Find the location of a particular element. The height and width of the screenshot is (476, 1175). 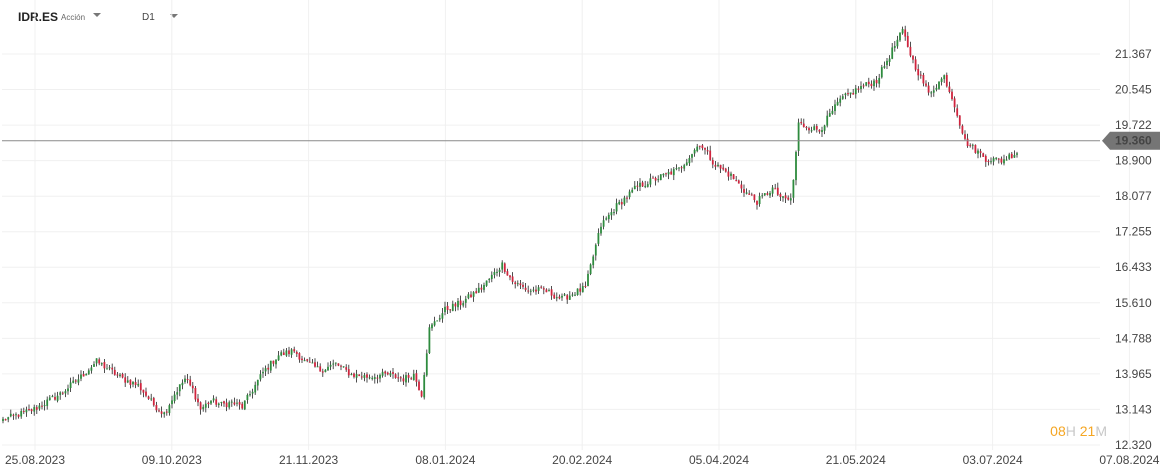

x-tick-label: 09.10.2023 is located at coordinates (172, 460).